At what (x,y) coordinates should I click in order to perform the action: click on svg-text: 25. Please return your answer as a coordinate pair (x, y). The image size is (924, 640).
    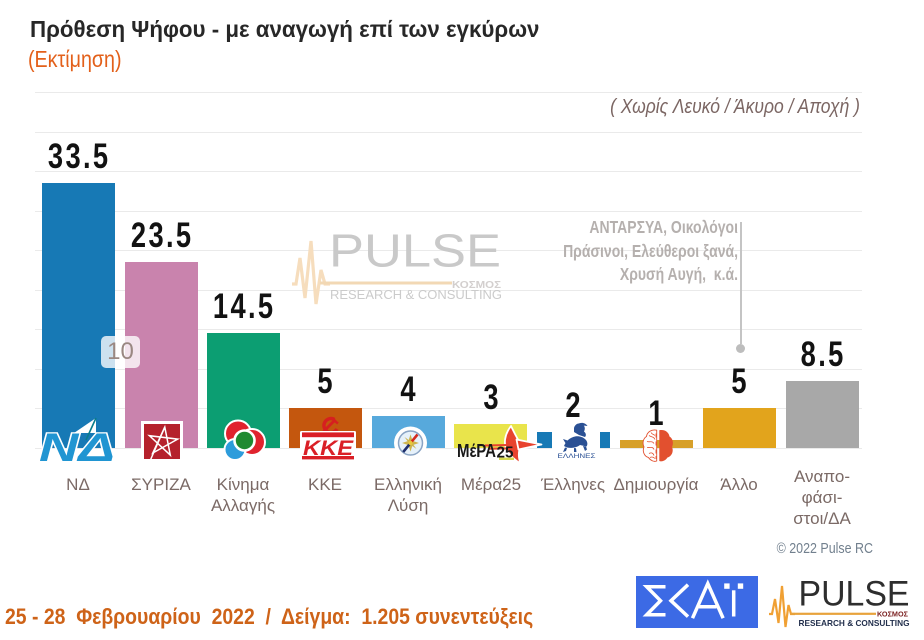
    Looking at the image, I should click on (505, 453).